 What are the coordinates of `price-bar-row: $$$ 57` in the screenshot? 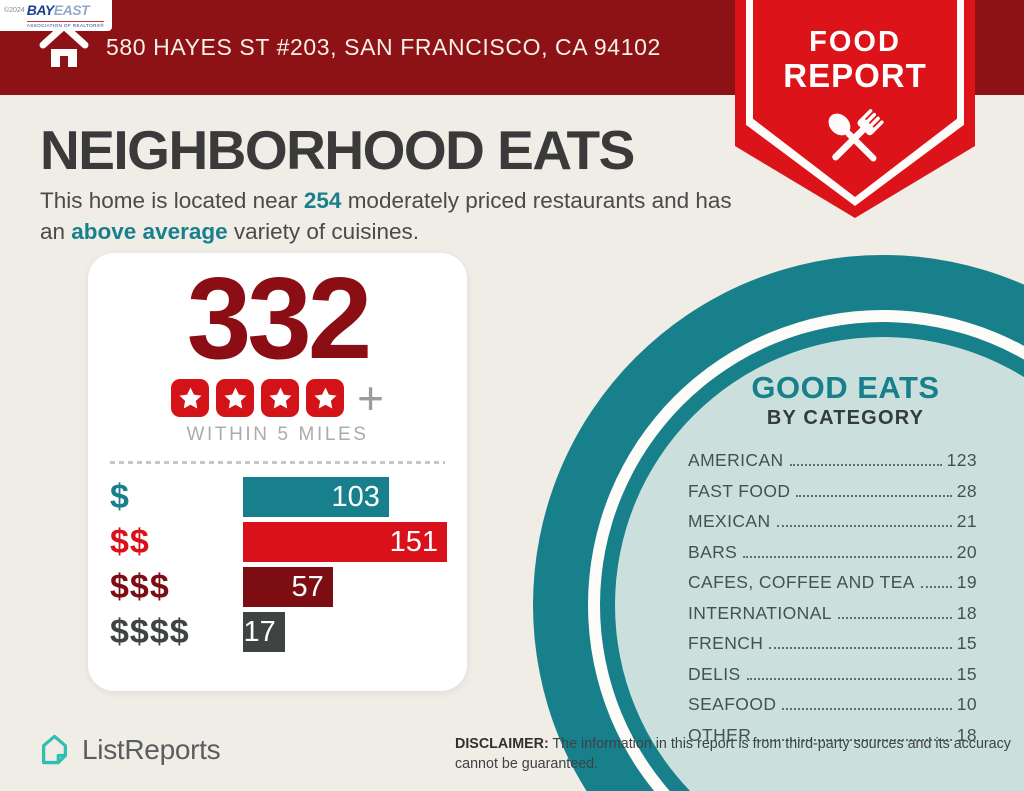 It's located at (278, 587).